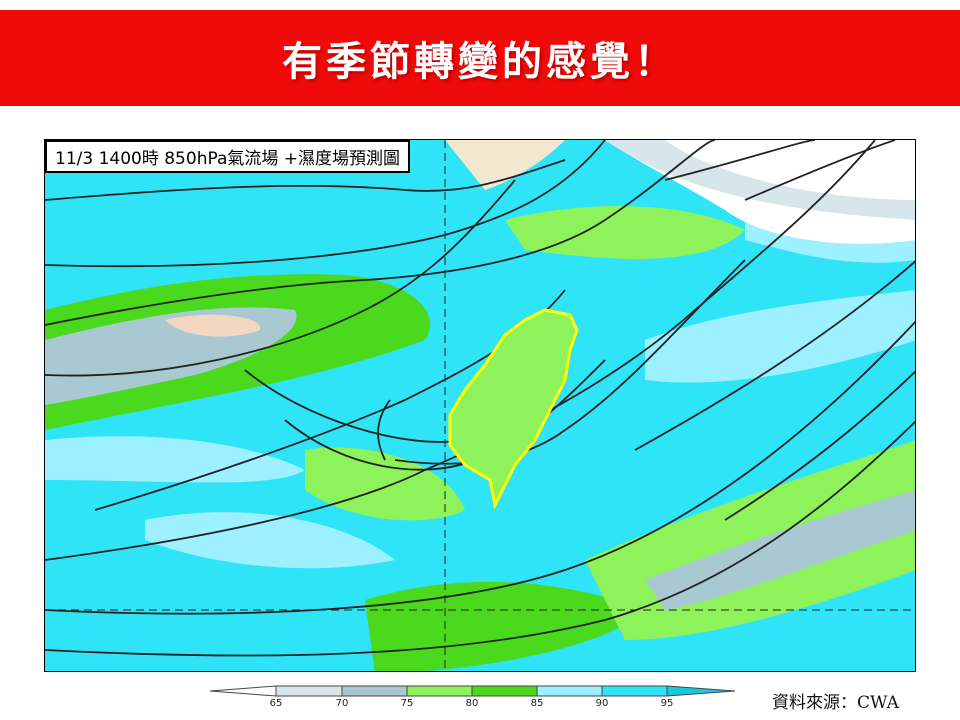  What do you see at coordinates (342, 703) in the screenshot?
I see `colorbar-tick: 70` at bounding box center [342, 703].